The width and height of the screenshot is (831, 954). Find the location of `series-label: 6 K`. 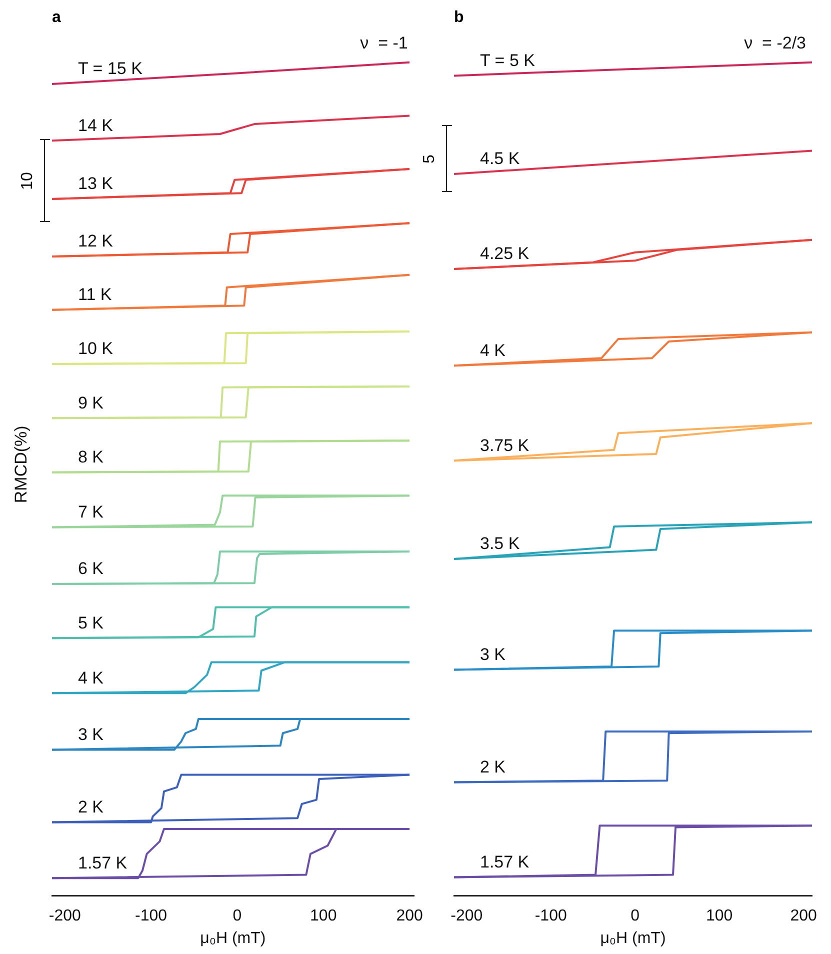

series-label: 6 K is located at coordinates (91, 568).